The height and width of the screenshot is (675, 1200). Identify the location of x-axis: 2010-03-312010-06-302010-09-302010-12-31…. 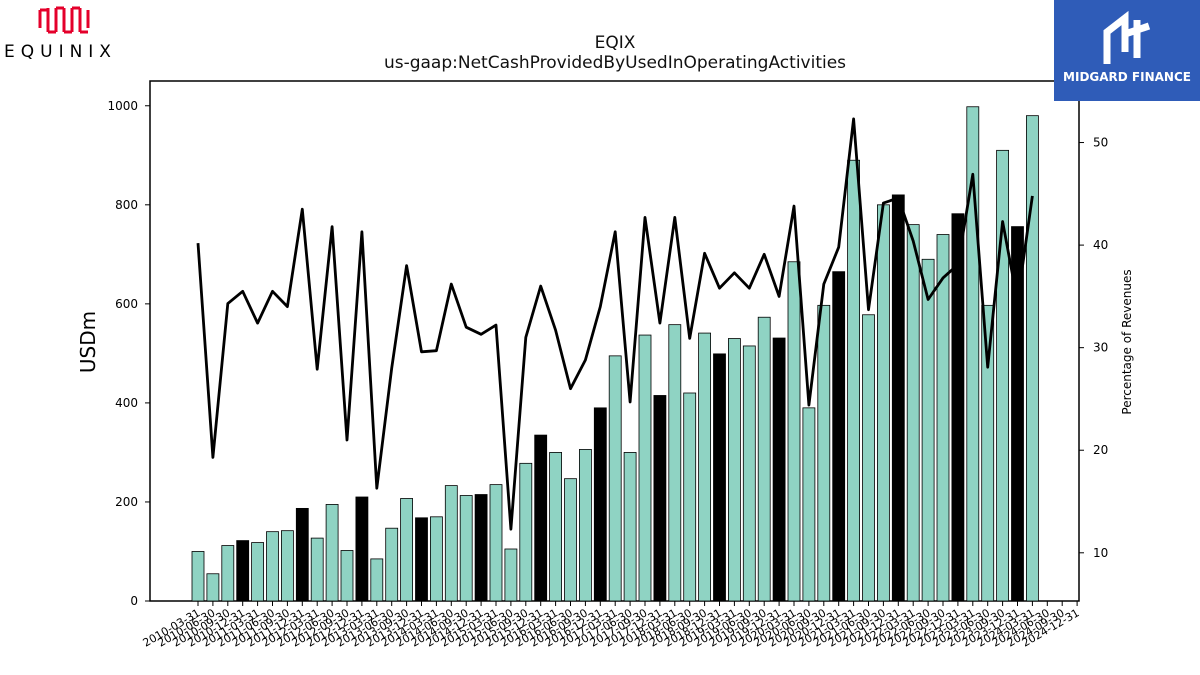
(611, 625).